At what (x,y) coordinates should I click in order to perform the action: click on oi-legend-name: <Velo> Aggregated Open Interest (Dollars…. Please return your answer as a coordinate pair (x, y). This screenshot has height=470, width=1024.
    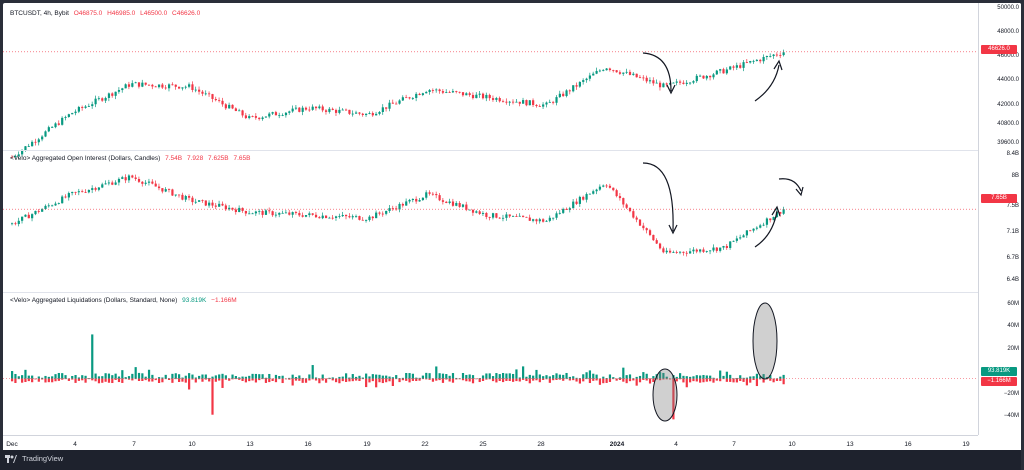
    Looking at the image, I should click on (85, 158).